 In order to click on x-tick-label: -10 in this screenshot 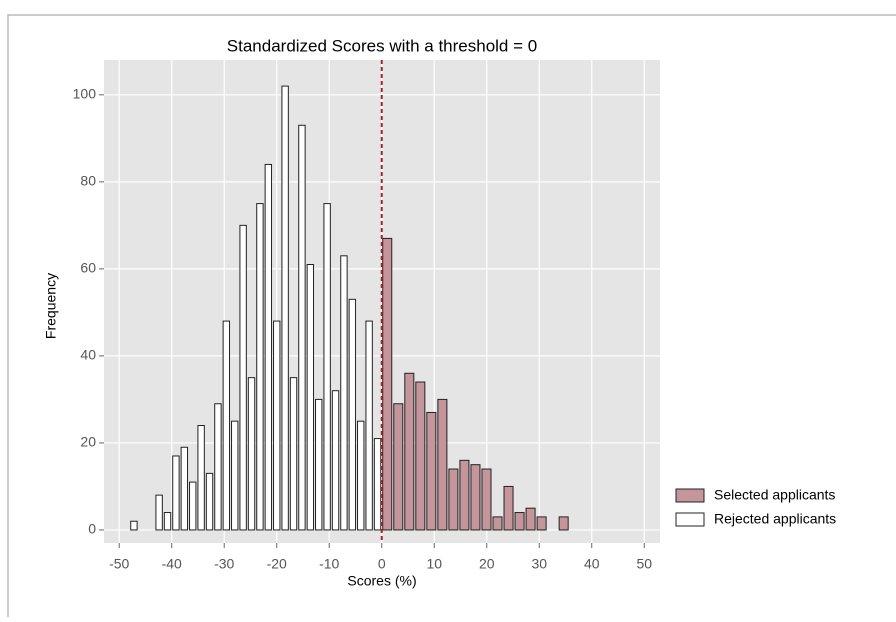, I will do `click(329, 564)`.